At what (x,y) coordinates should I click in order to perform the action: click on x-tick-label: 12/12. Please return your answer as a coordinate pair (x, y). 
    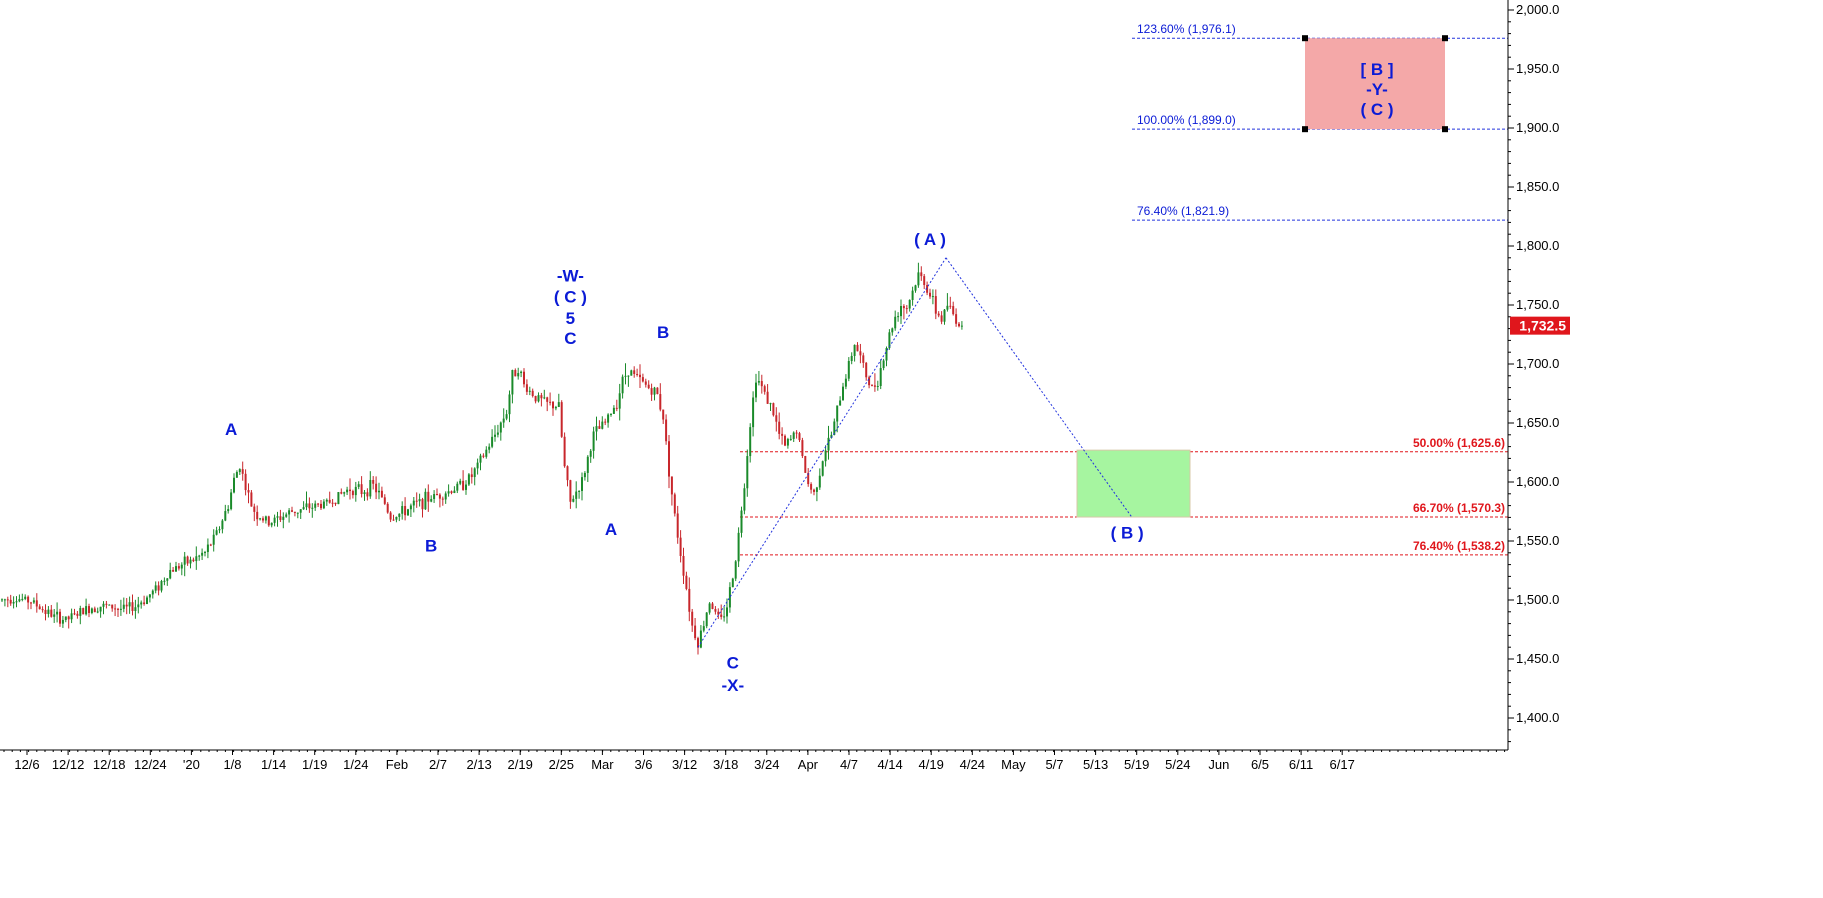
    Looking at the image, I should click on (68, 764).